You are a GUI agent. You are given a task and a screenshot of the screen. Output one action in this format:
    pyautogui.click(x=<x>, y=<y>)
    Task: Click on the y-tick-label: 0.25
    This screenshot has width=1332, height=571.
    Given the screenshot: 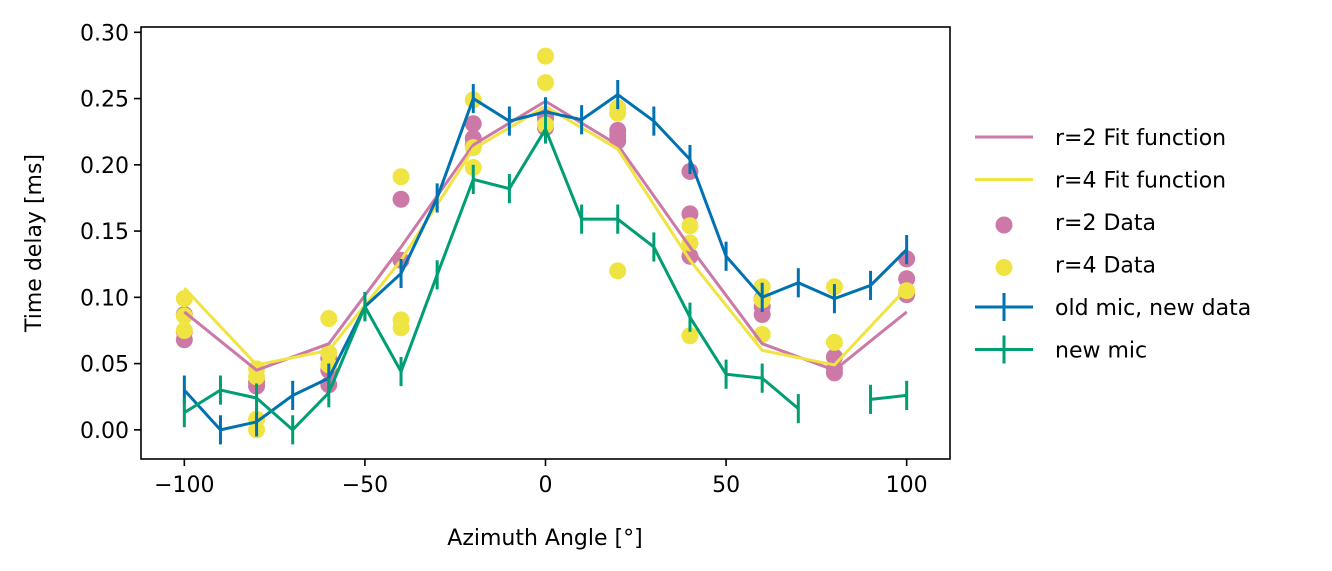 What is the action you would take?
    pyautogui.click(x=104, y=100)
    